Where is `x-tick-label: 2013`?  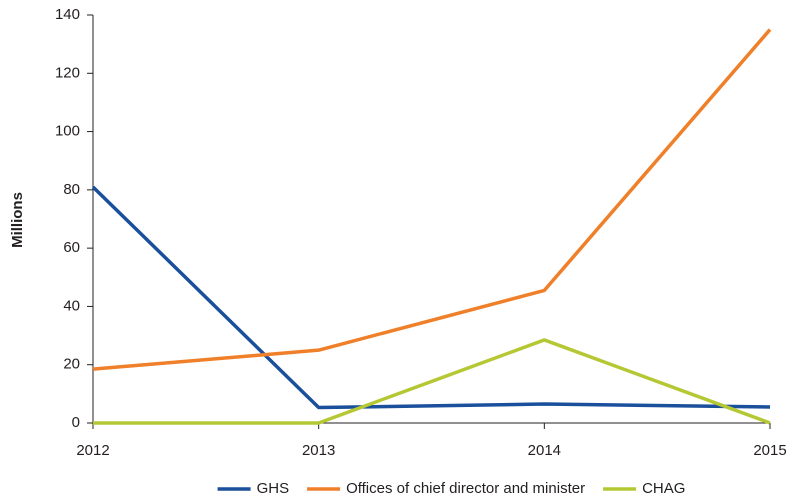 x-tick-label: 2013 is located at coordinates (318, 450).